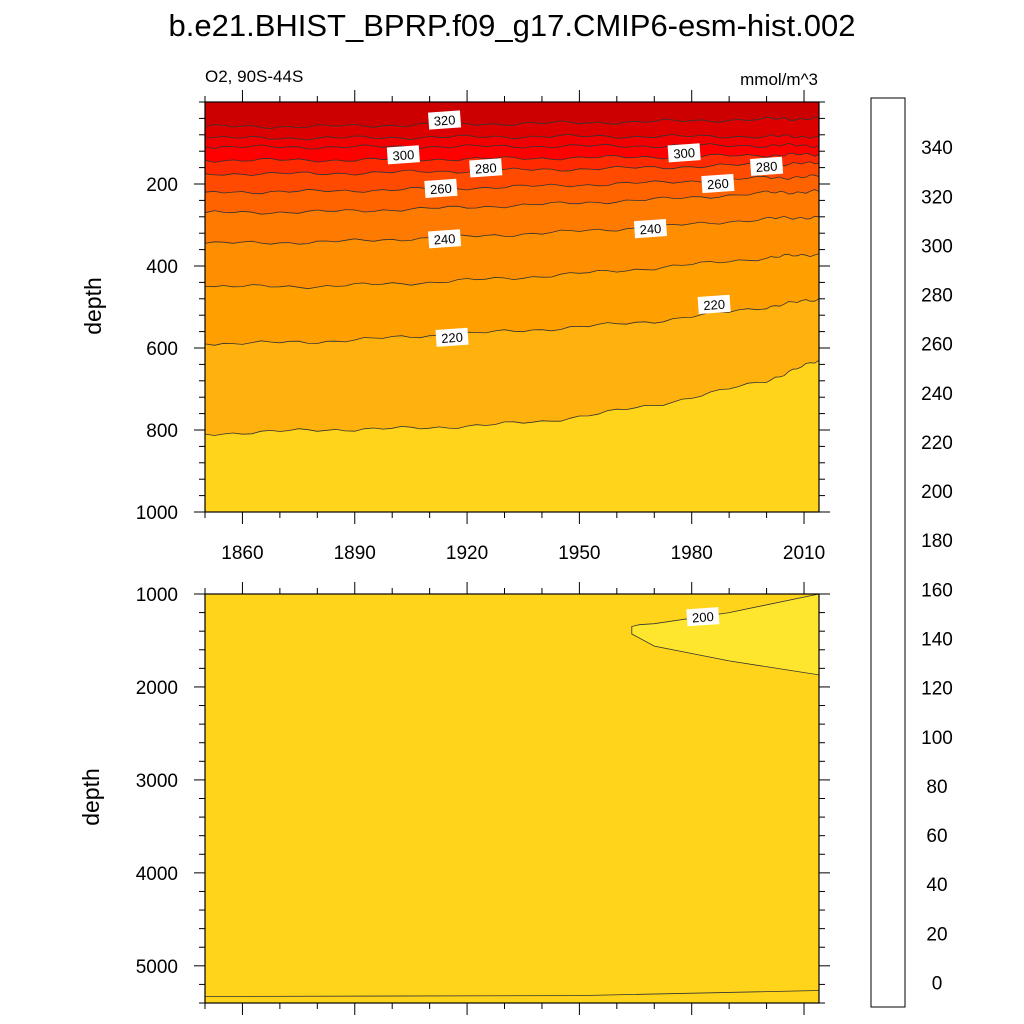 Image resolution: width=1024 pixels, height=1024 pixels. What do you see at coordinates (162, 431) in the screenshot?
I see `y-tick-label: 800` at bounding box center [162, 431].